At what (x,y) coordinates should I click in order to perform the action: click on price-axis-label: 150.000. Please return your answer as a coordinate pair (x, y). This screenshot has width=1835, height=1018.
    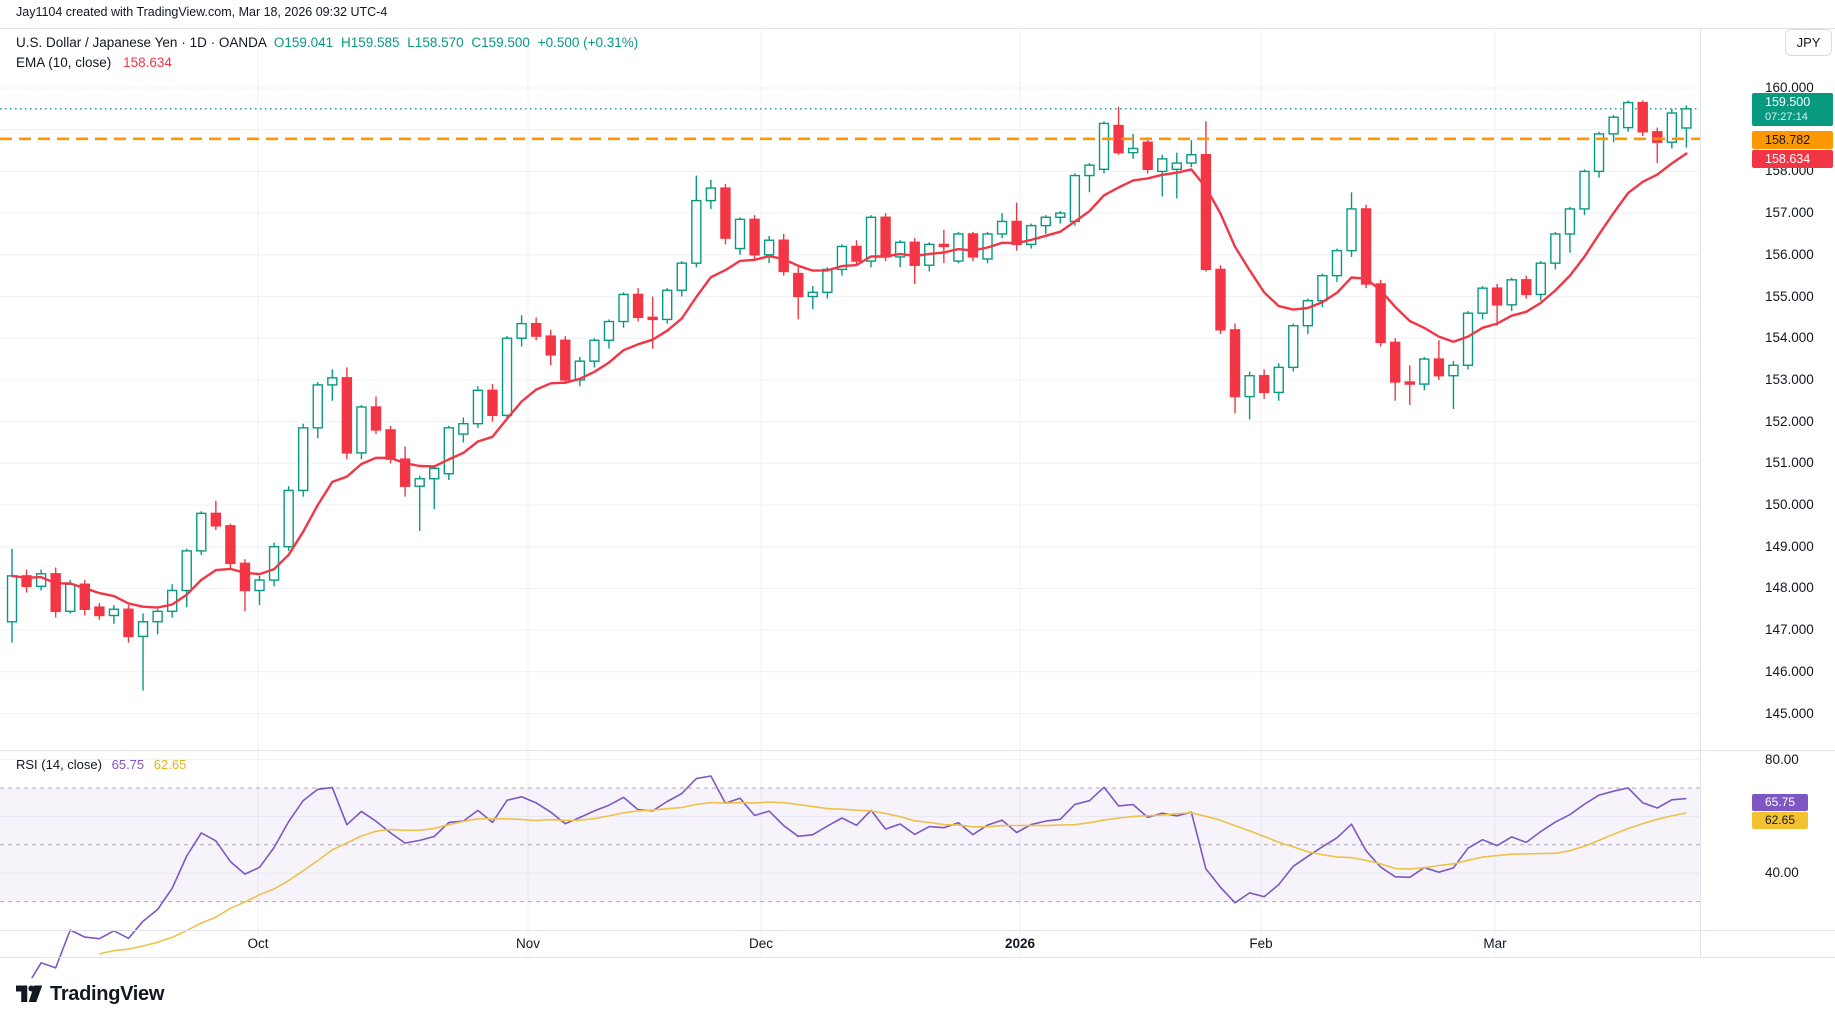
    Looking at the image, I should click on (1789, 504).